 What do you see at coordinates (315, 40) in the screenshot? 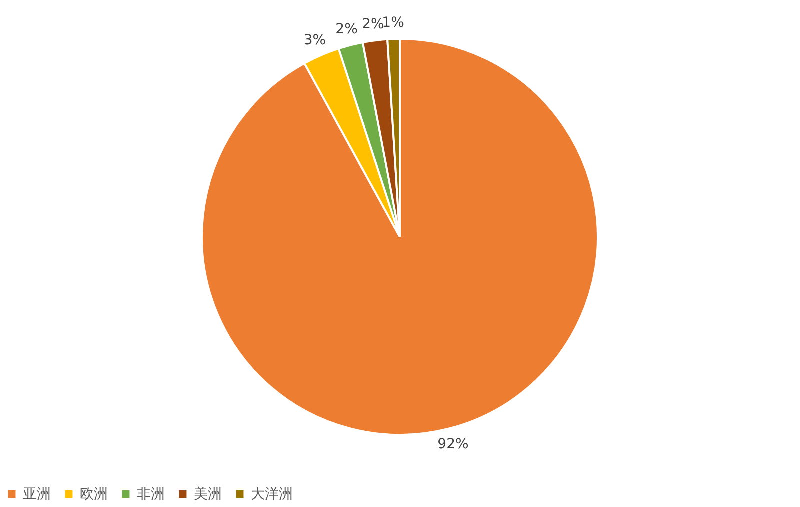
I see `data-label: 3%` at bounding box center [315, 40].